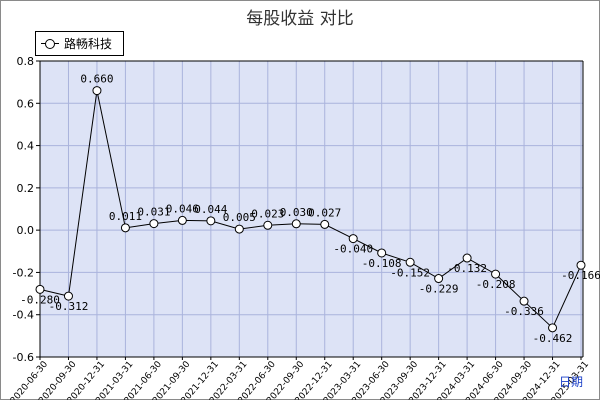  What do you see at coordinates (125, 216) in the screenshot?
I see `data-label: 0.011` at bounding box center [125, 216].